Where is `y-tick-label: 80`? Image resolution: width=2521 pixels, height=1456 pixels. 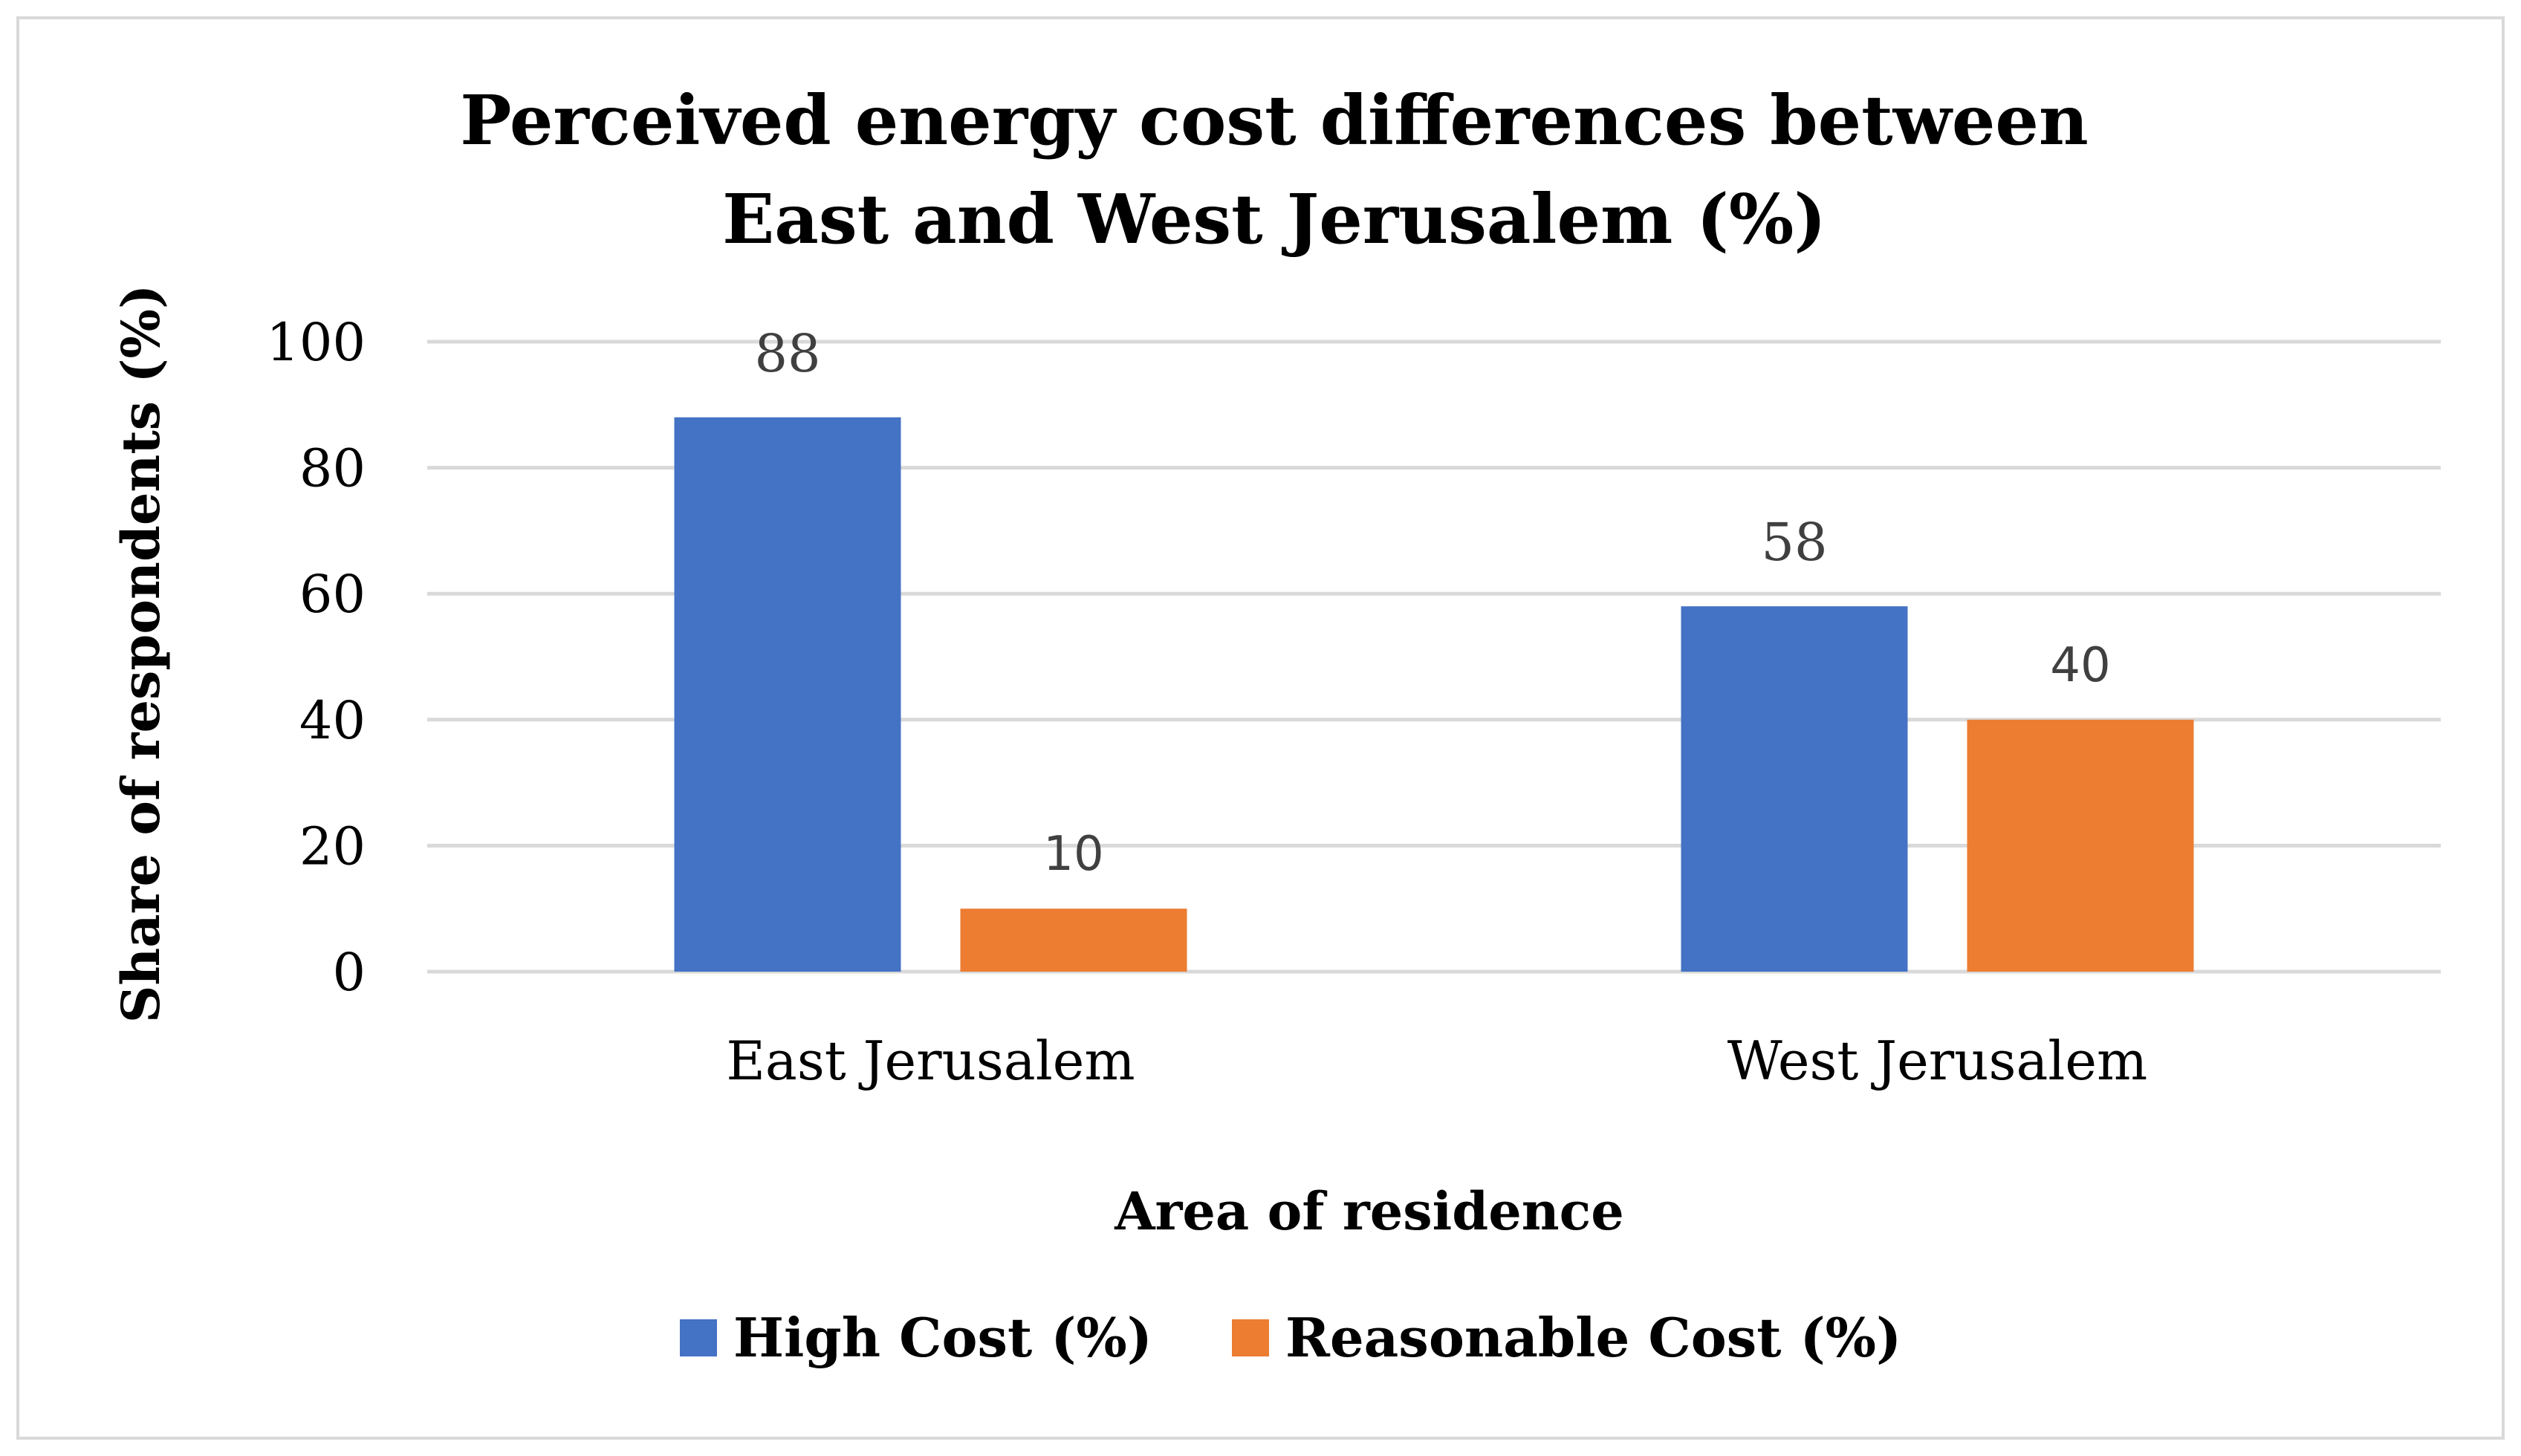
y-tick-label: 80 is located at coordinates (332, 469).